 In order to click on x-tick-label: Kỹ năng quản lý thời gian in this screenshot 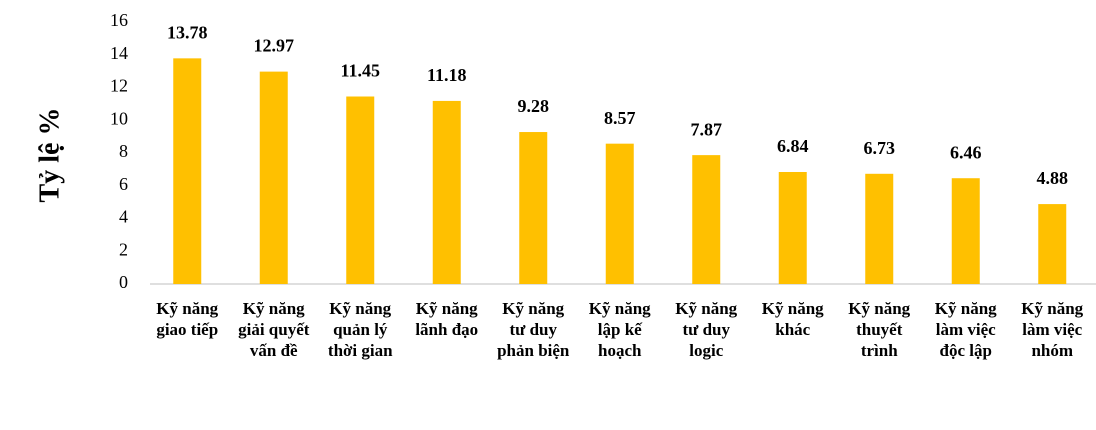, I will do `click(360, 329)`.